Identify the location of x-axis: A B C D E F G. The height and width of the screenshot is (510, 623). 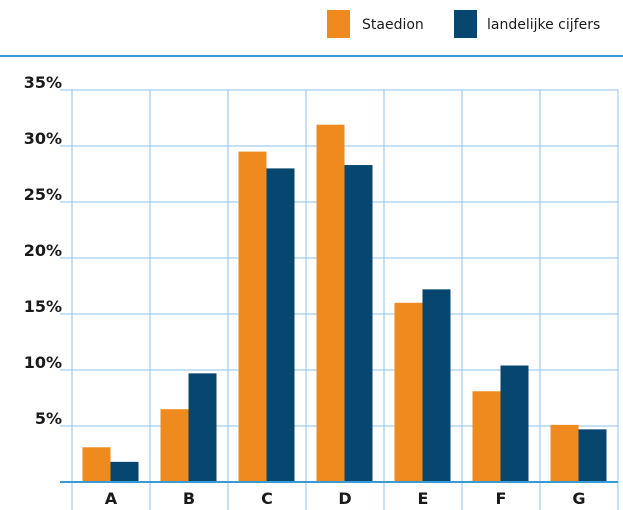
(345, 498).